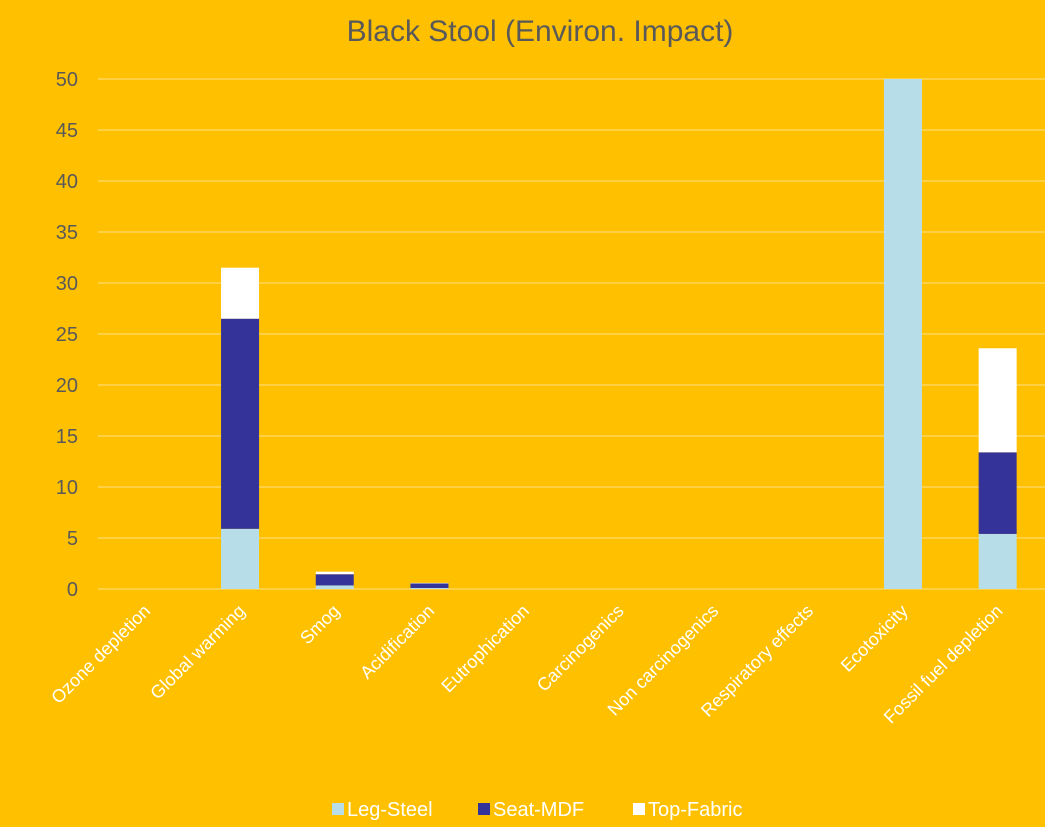 The width and height of the screenshot is (1045, 827). Describe the element at coordinates (695, 810) in the screenshot. I see `legend-label: Top-Fabric` at that location.